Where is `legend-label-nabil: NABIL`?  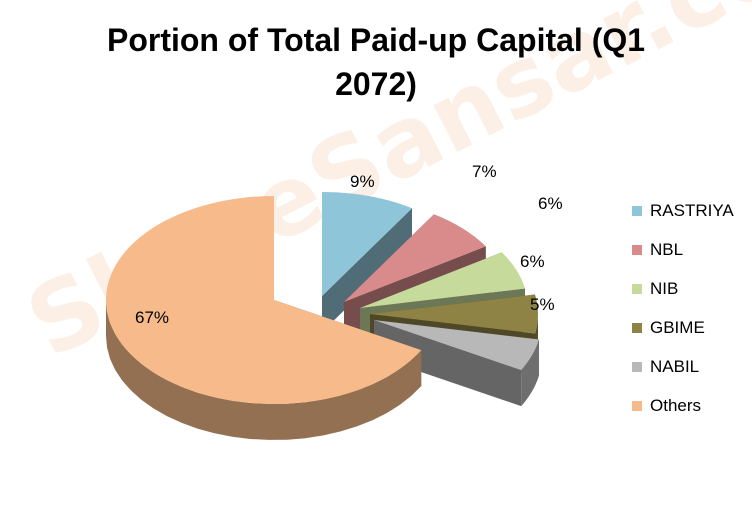 legend-label-nabil: NABIL is located at coordinates (675, 366).